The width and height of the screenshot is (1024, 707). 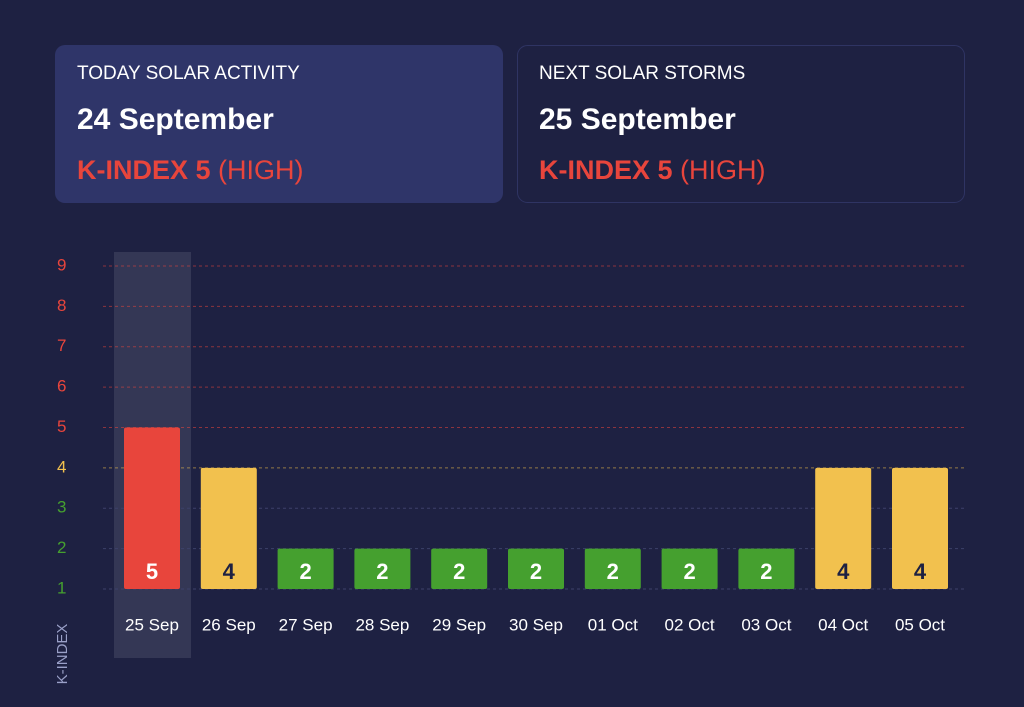 I want to click on x-tick-label: 28 Sep, so click(x=382, y=624).